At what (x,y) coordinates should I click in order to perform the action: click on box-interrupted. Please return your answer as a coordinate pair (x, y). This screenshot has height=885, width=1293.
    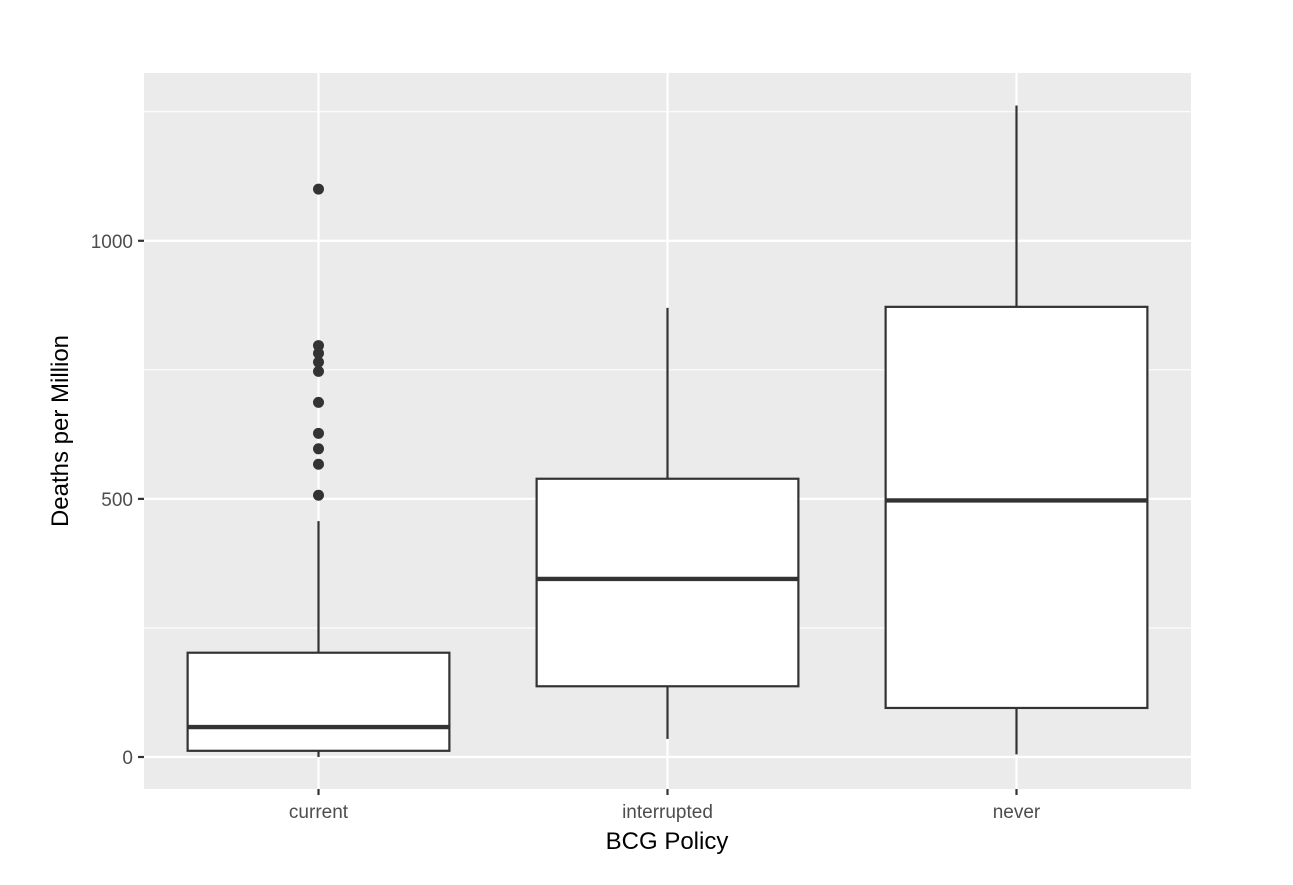
    Looking at the image, I should click on (667, 523).